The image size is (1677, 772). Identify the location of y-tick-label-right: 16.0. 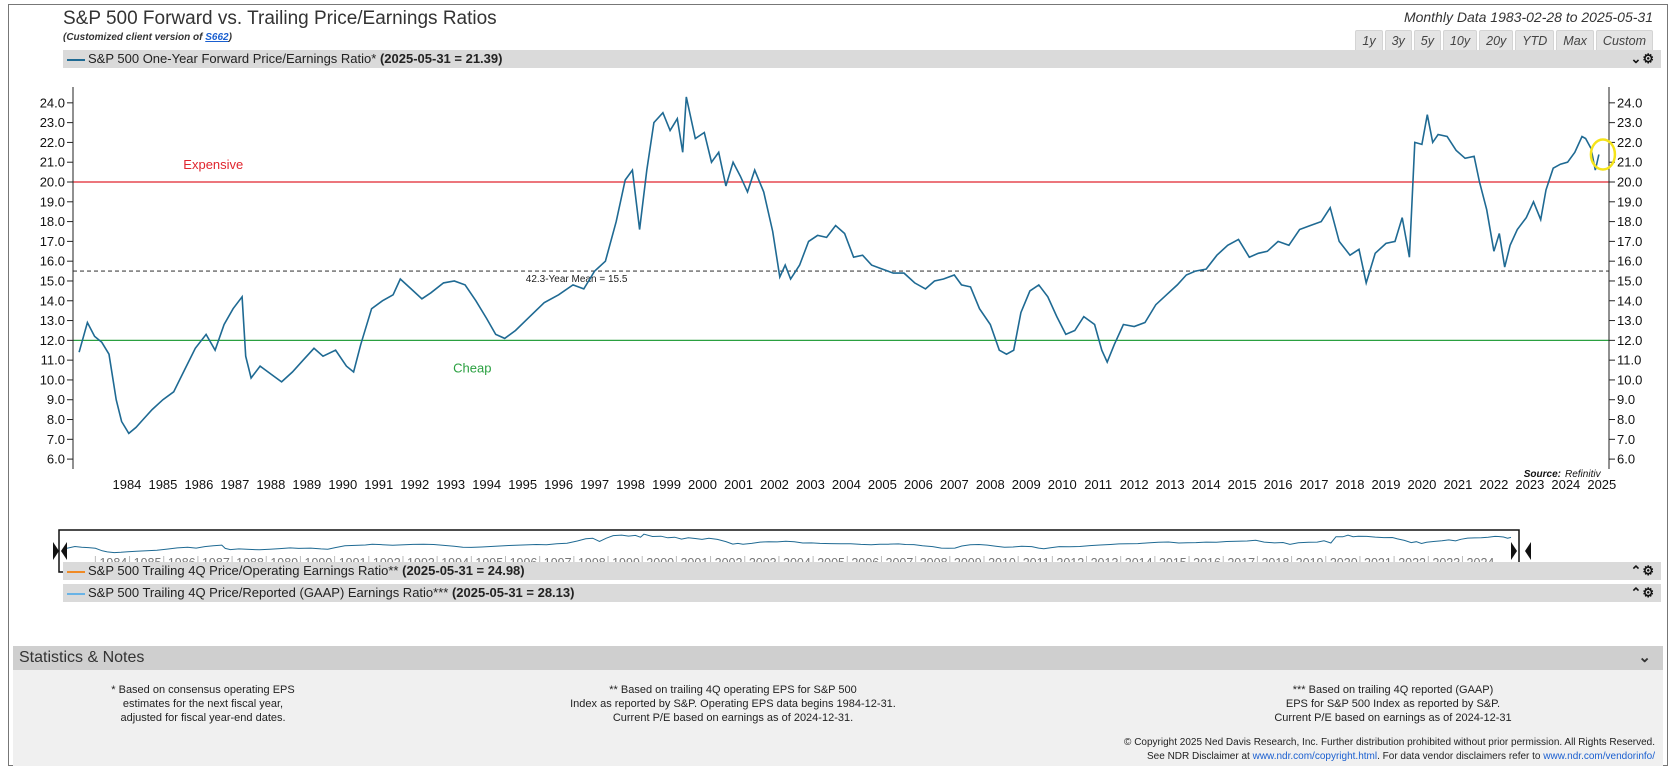
(1629, 261).